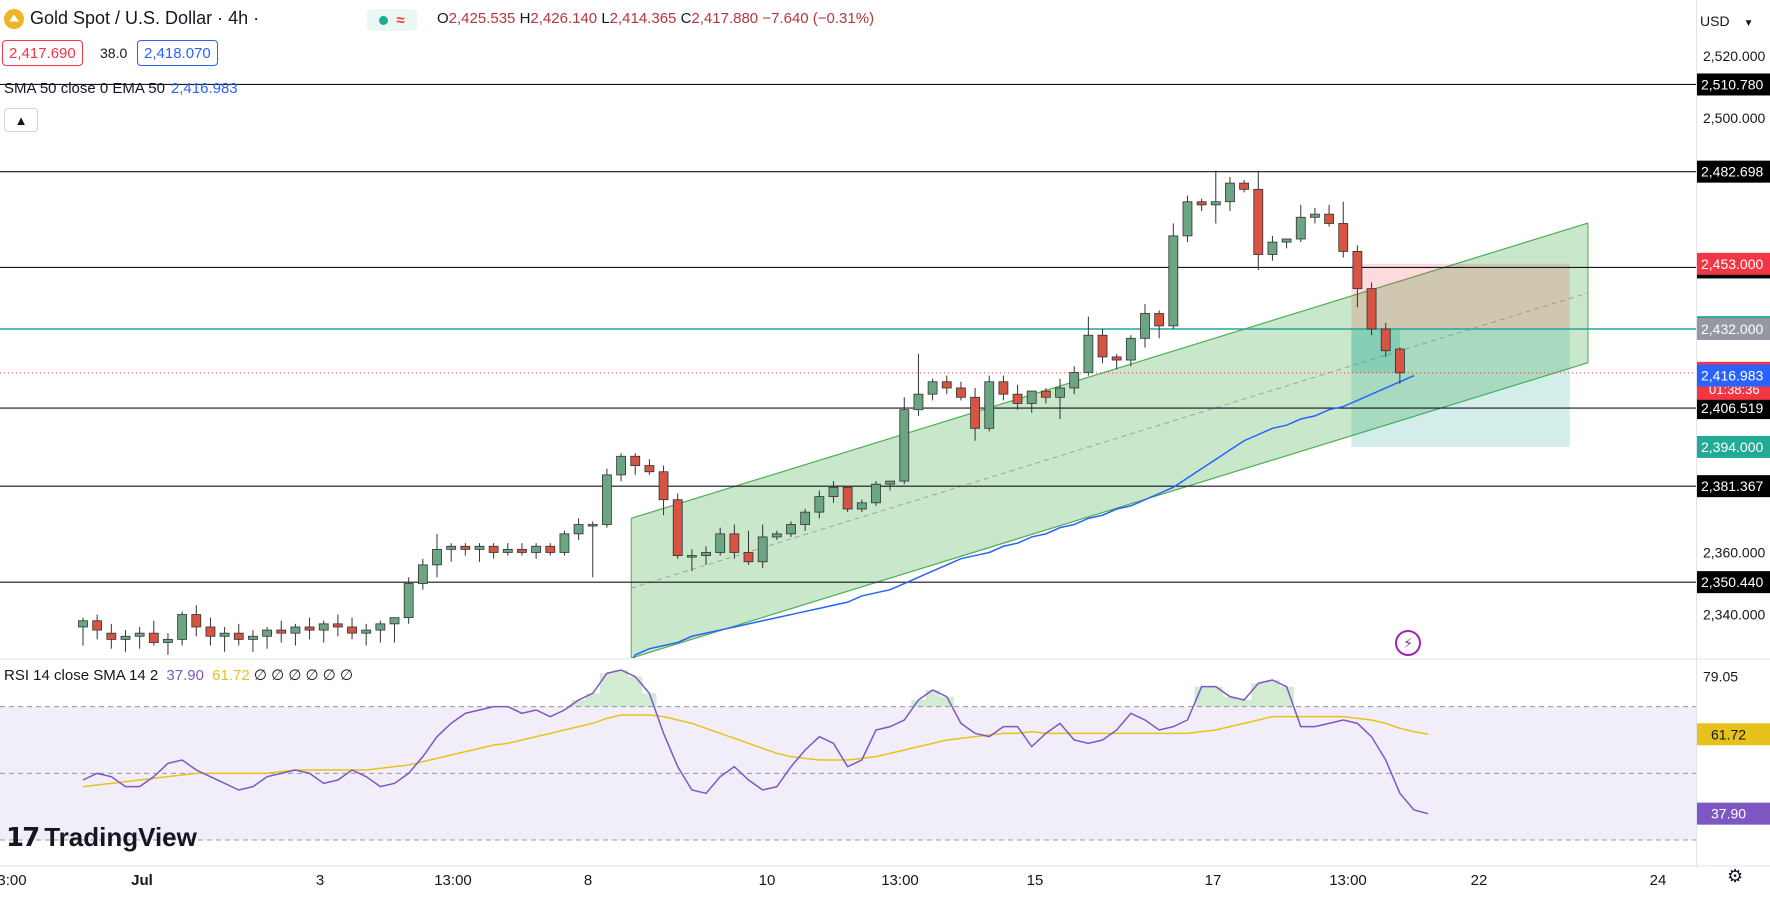 The image size is (1770, 897). What do you see at coordinates (42, 53) in the screenshot?
I see `sell-price-button: 2,417.690` at bounding box center [42, 53].